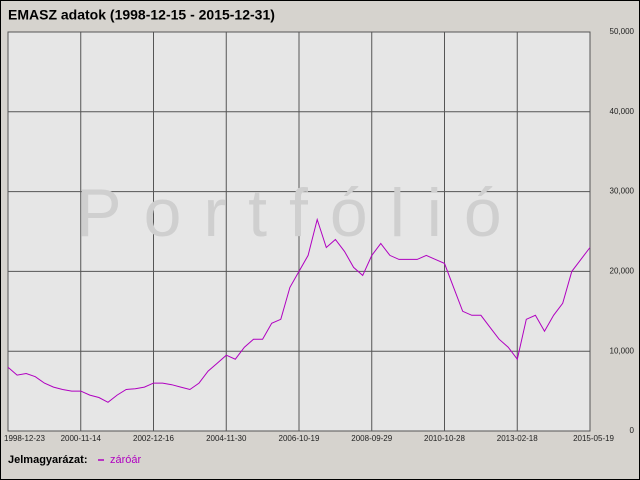 The height and width of the screenshot is (480, 640). I want to click on x-tick-label: 2004-11-30, so click(226, 438).